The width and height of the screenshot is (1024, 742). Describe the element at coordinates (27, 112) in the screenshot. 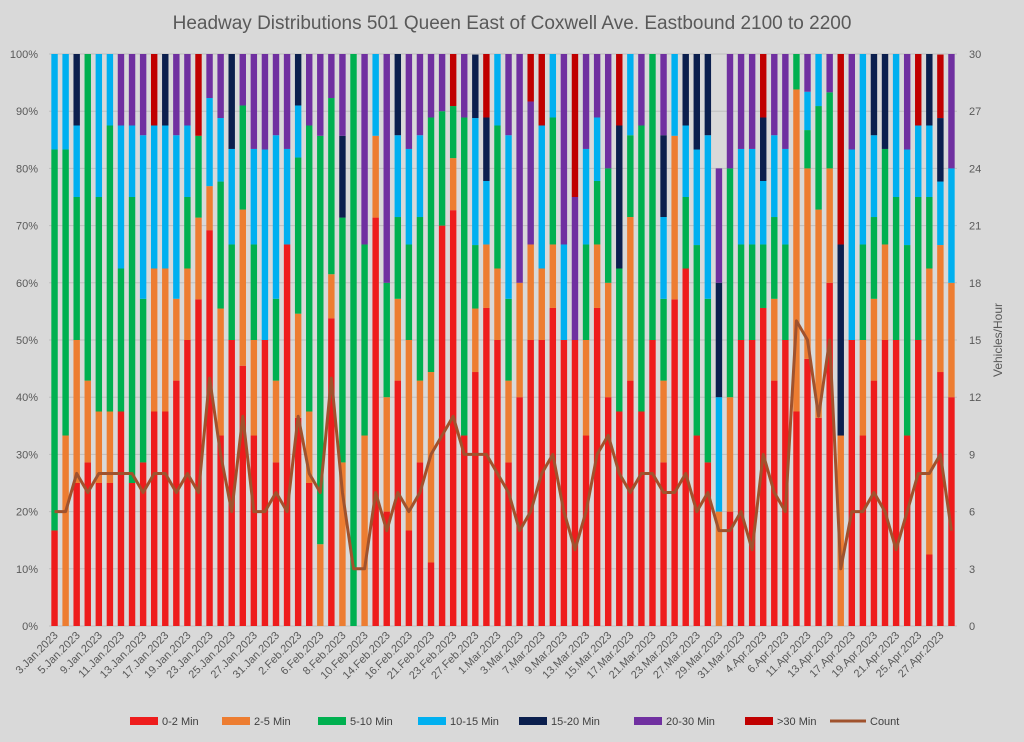

I see `y-tick-label: 90%` at that location.